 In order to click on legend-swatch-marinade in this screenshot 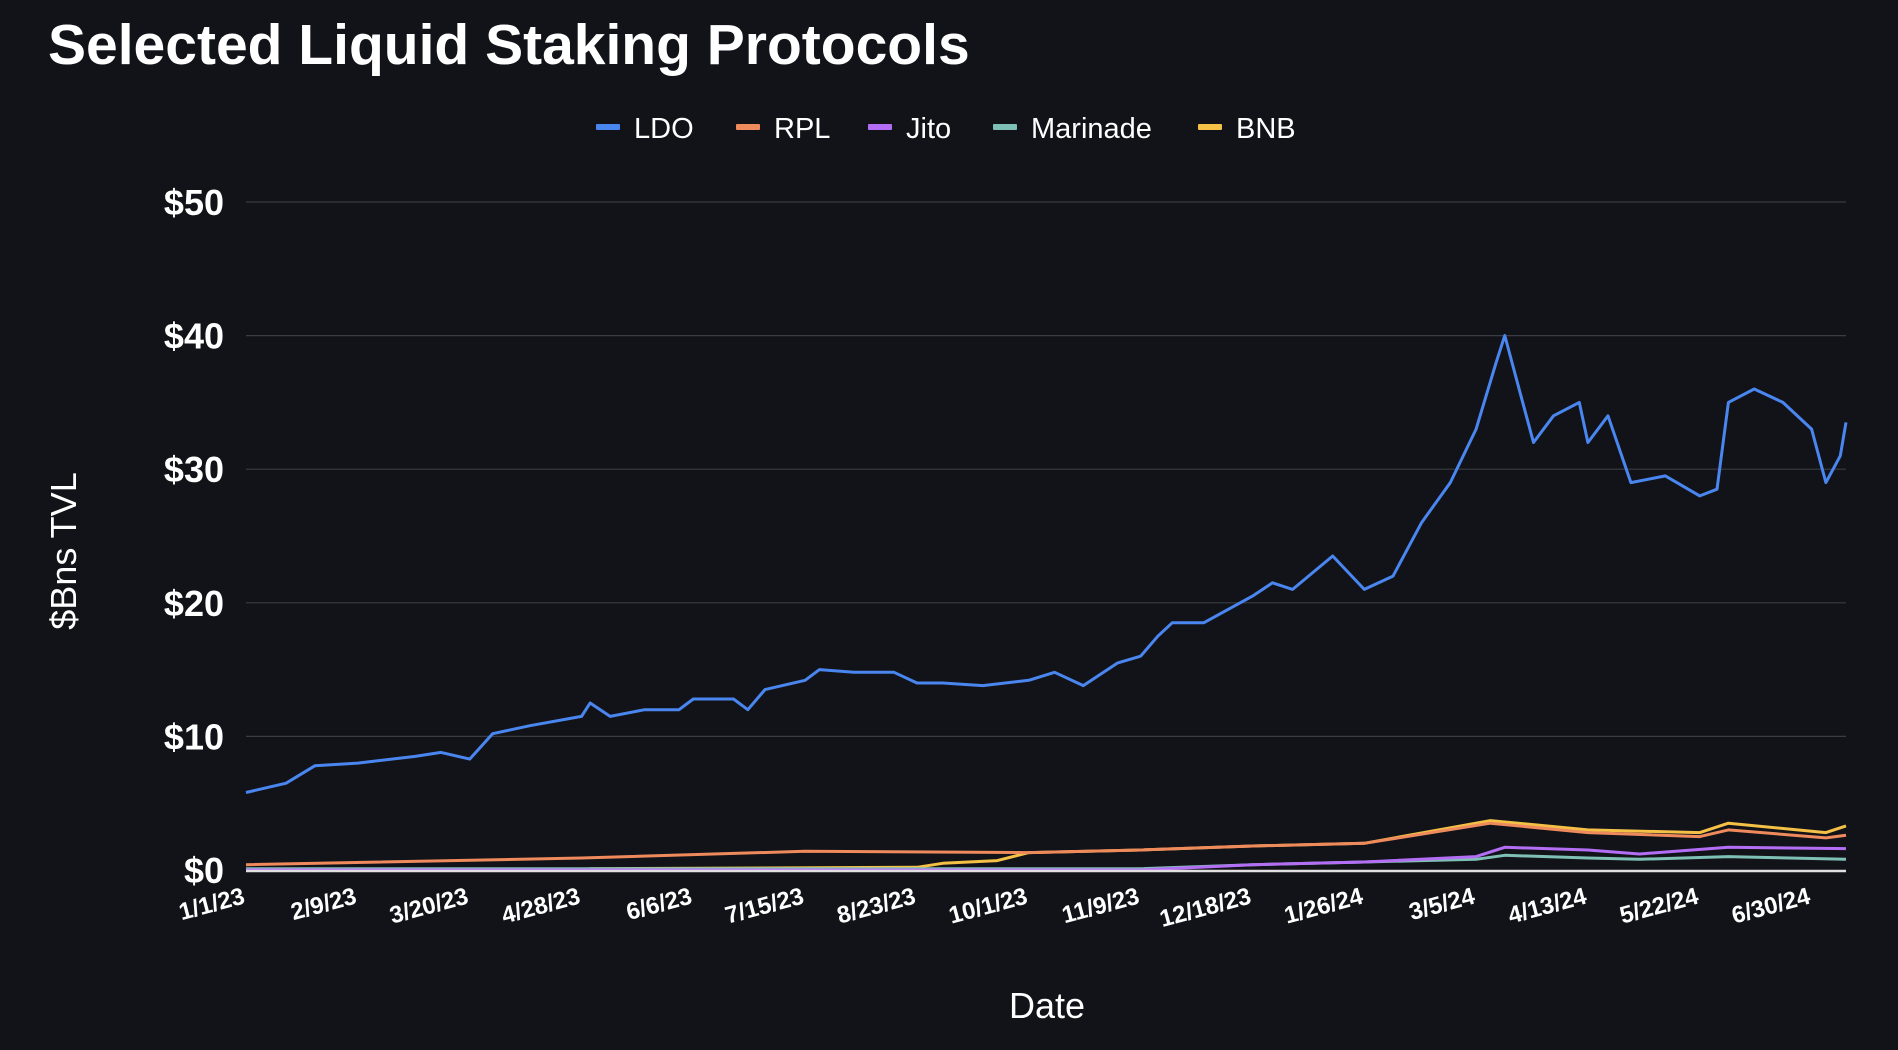, I will do `click(1005, 127)`.